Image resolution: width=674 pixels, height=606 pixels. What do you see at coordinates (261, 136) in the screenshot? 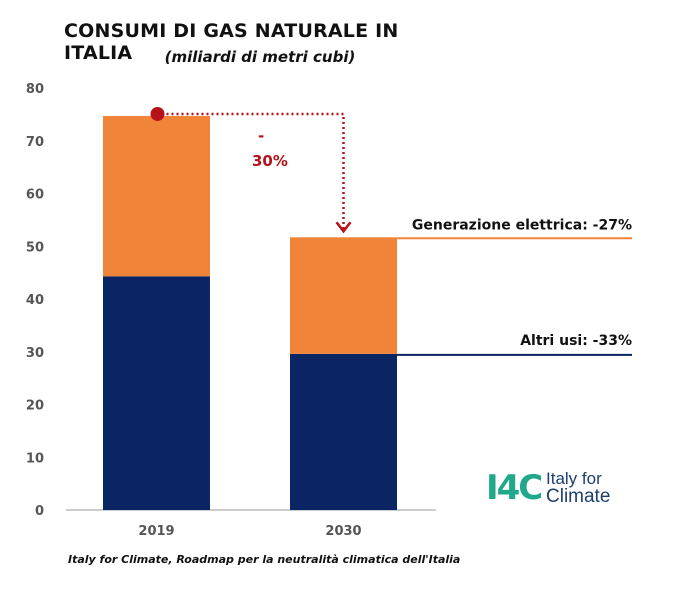
I see `change-label-sign: -` at bounding box center [261, 136].